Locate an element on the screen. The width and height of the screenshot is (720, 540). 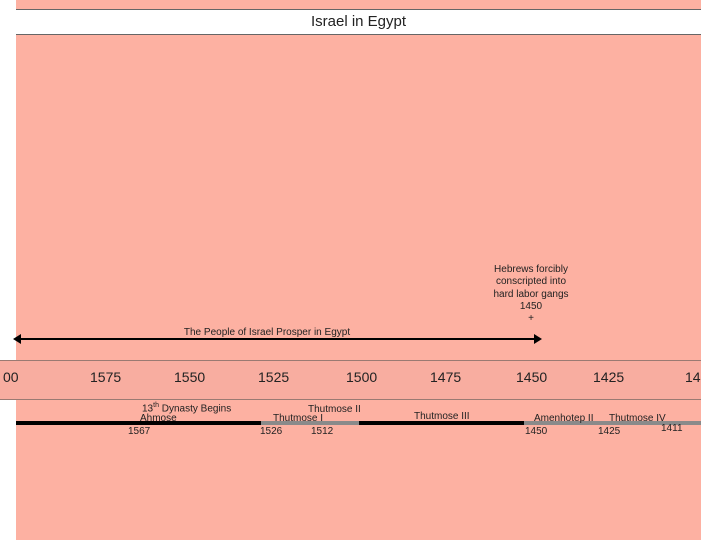
thutmose-i-label: Thutmose I is located at coordinates (298, 418).